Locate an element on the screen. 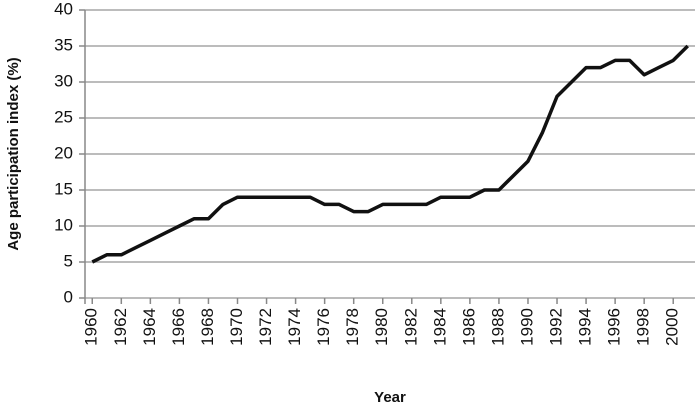 This screenshot has height=408, width=700. x-tick-label: 1980 is located at coordinates (381, 327).